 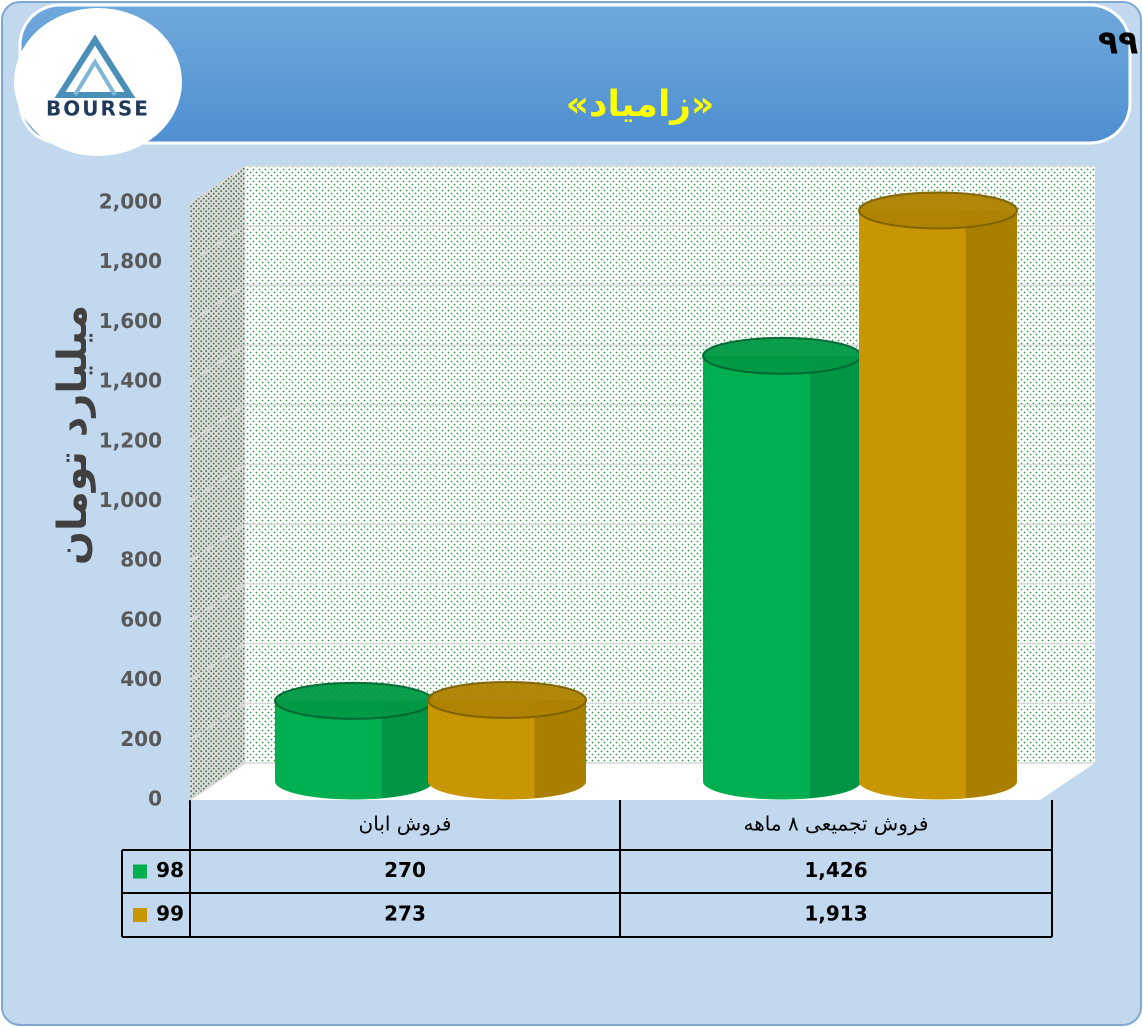 I want to click on table-value: 1,426, so click(x=835, y=870).